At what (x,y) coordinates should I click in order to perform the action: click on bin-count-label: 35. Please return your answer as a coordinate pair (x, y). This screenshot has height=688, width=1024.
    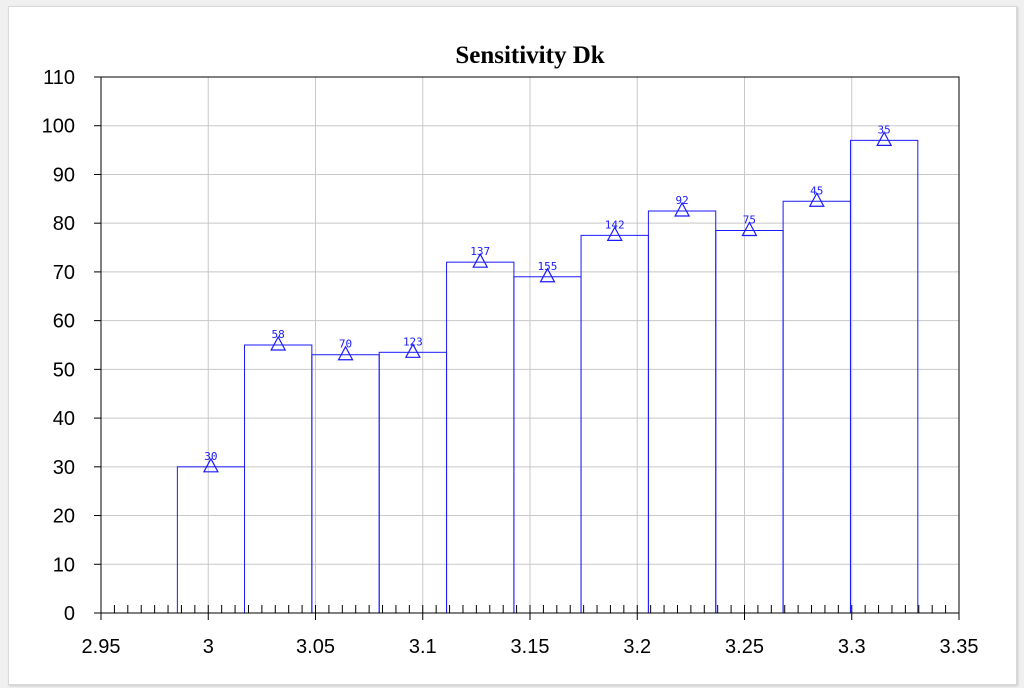
    Looking at the image, I should click on (884, 129).